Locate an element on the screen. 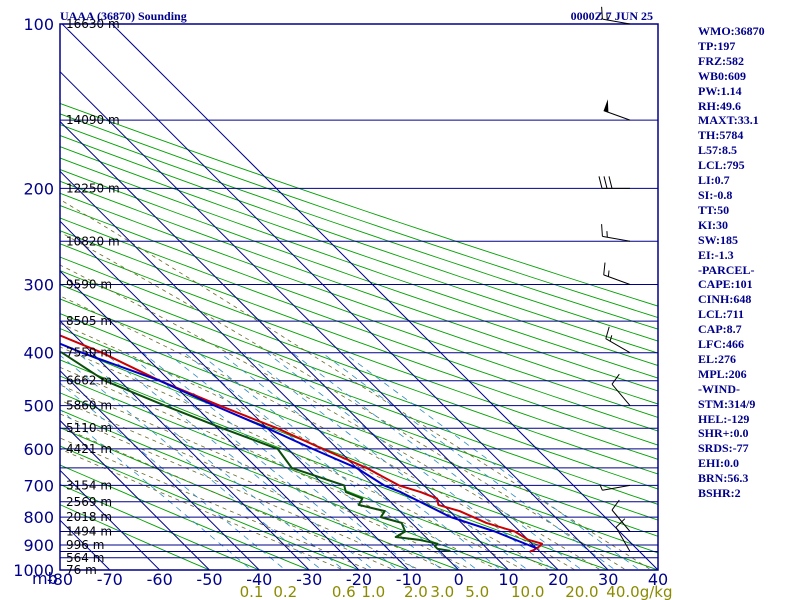 This screenshot has width=800, height=600. index-item: SRDS:-77 is located at coordinates (723, 448).